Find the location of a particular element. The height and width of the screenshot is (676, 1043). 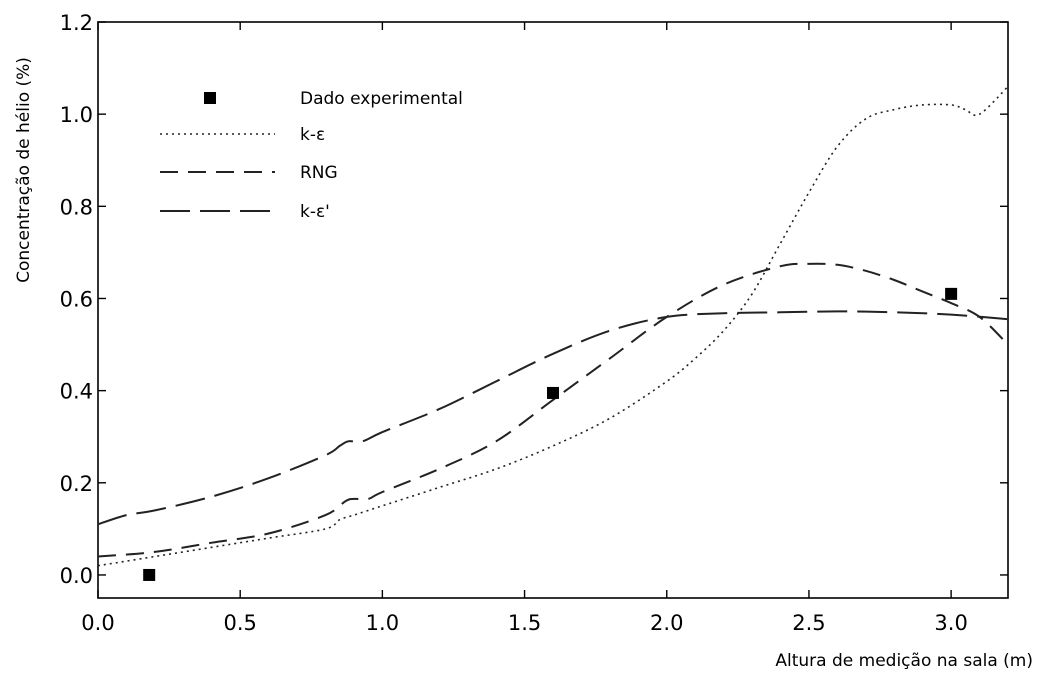

x-tick-label: 0.0 is located at coordinates (97, 623).